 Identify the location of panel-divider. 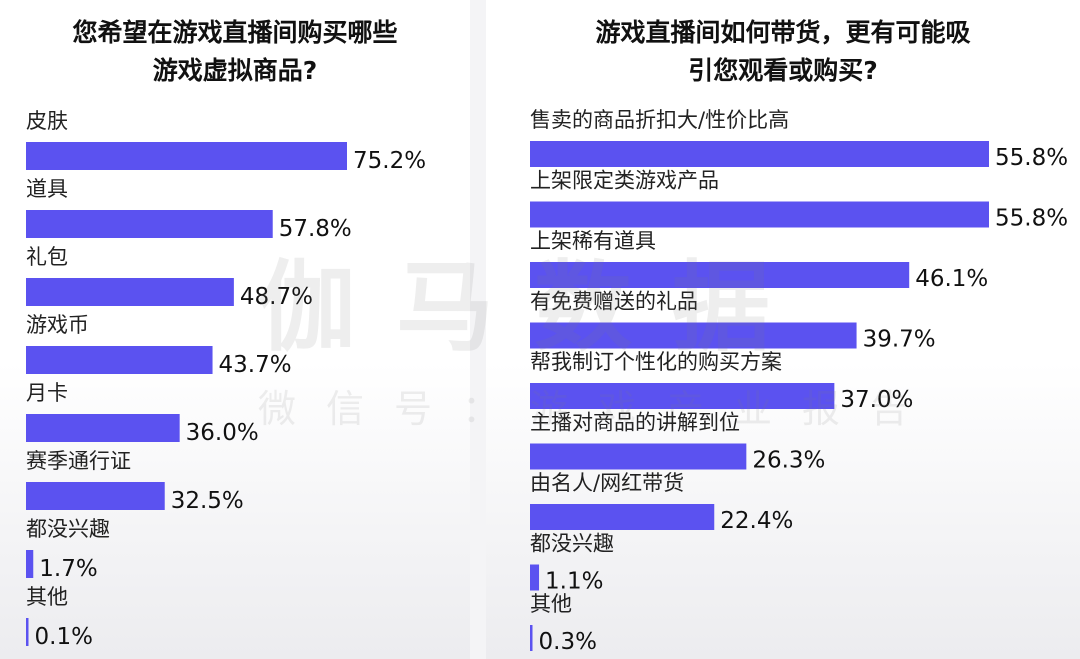
(478, 329).